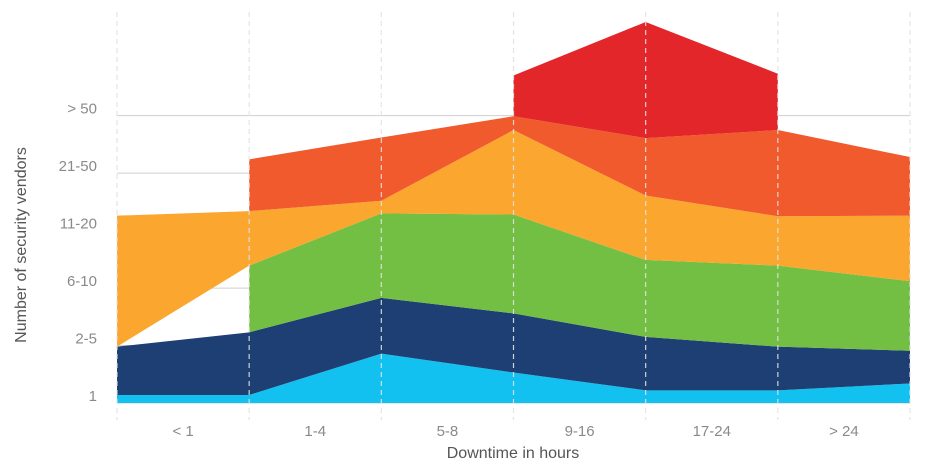 This screenshot has width=927, height=465. I want to click on x-tick-label: 1-4, so click(315, 431).